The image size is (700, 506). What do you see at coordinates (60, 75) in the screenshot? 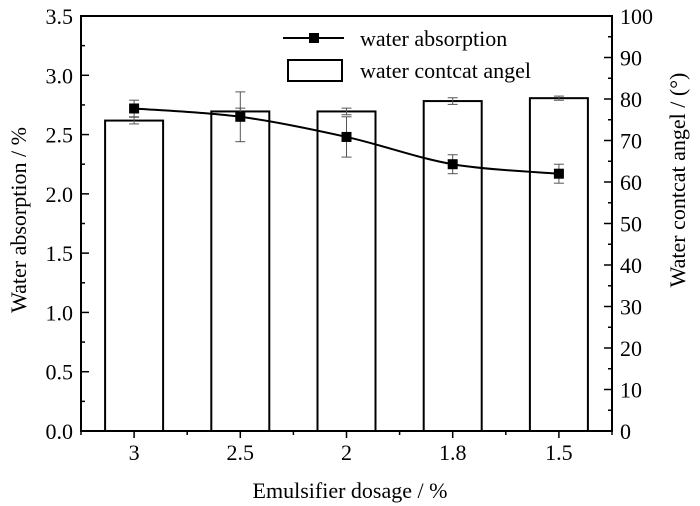
I see `y-tick-label-6: 3.0` at bounding box center [60, 75].